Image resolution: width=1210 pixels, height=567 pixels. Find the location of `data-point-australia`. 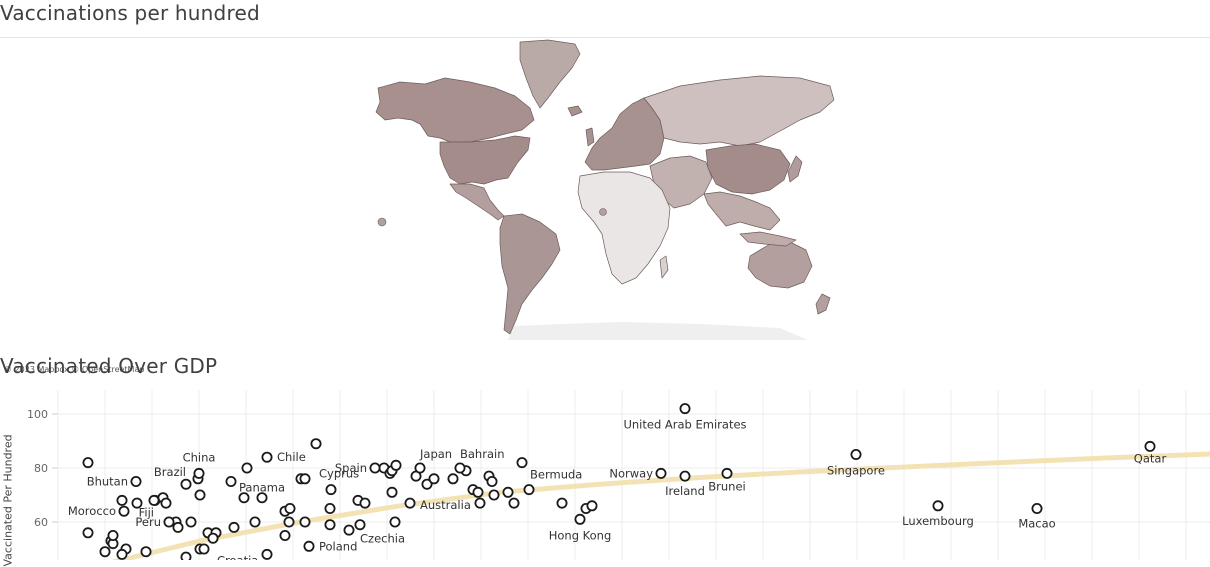

data-point-australia is located at coordinates (480, 503).